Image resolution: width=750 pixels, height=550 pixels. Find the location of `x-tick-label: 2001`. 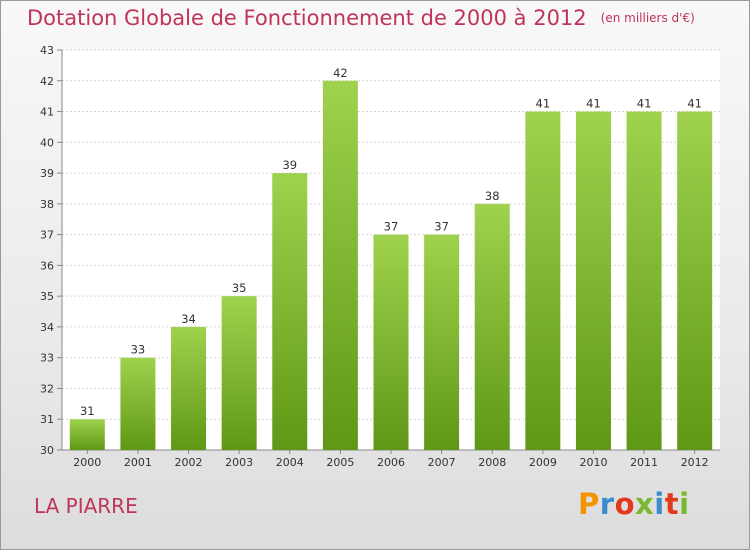

x-tick-label: 2001 is located at coordinates (138, 462).